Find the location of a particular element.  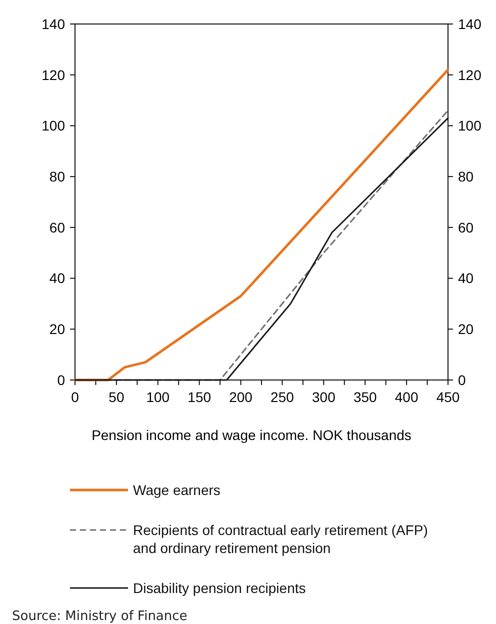

x-tick-label: 0 is located at coordinates (75, 397).